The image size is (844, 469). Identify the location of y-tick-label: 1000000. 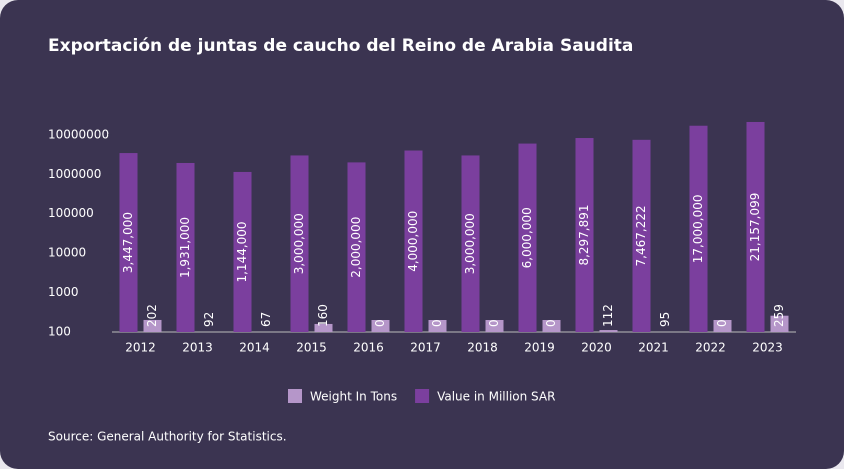
(74, 174).